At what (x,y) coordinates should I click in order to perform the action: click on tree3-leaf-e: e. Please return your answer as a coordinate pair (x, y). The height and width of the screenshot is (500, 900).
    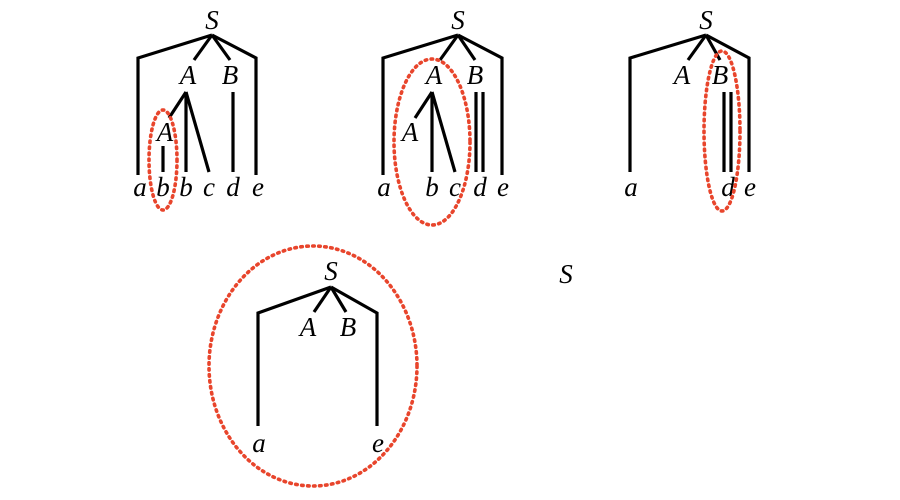
    Looking at the image, I should click on (750, 187).